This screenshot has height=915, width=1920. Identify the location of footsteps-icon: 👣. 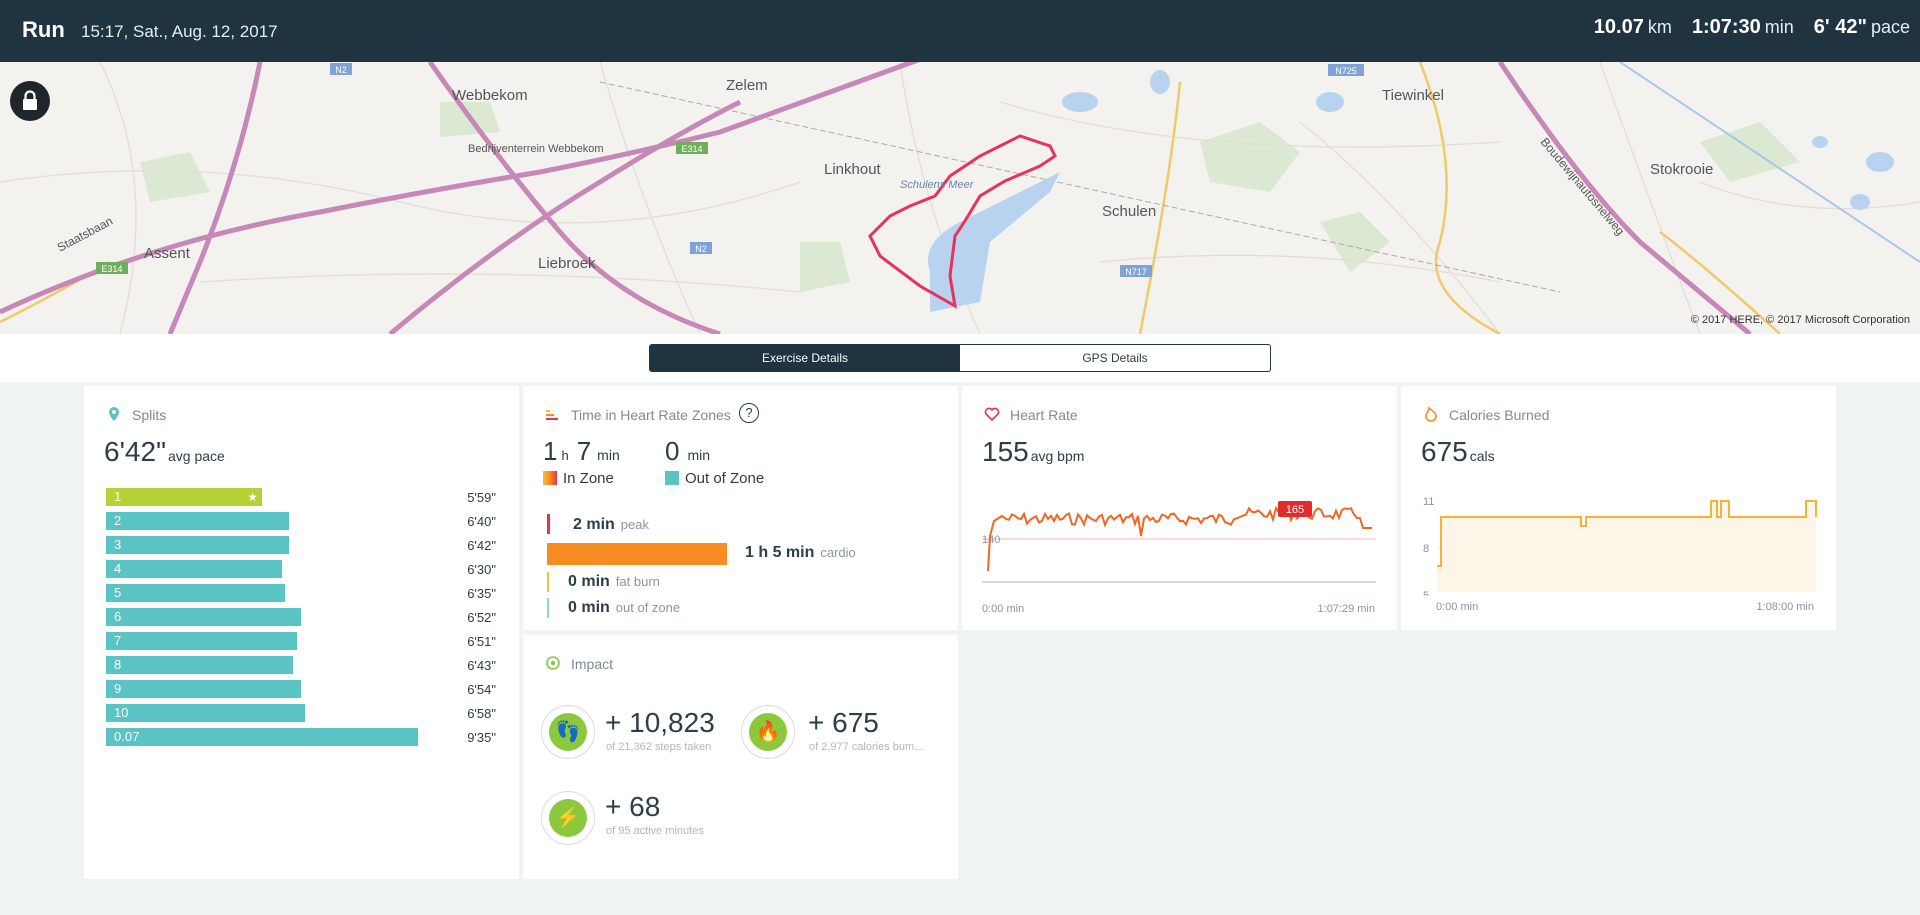
(568, 732).